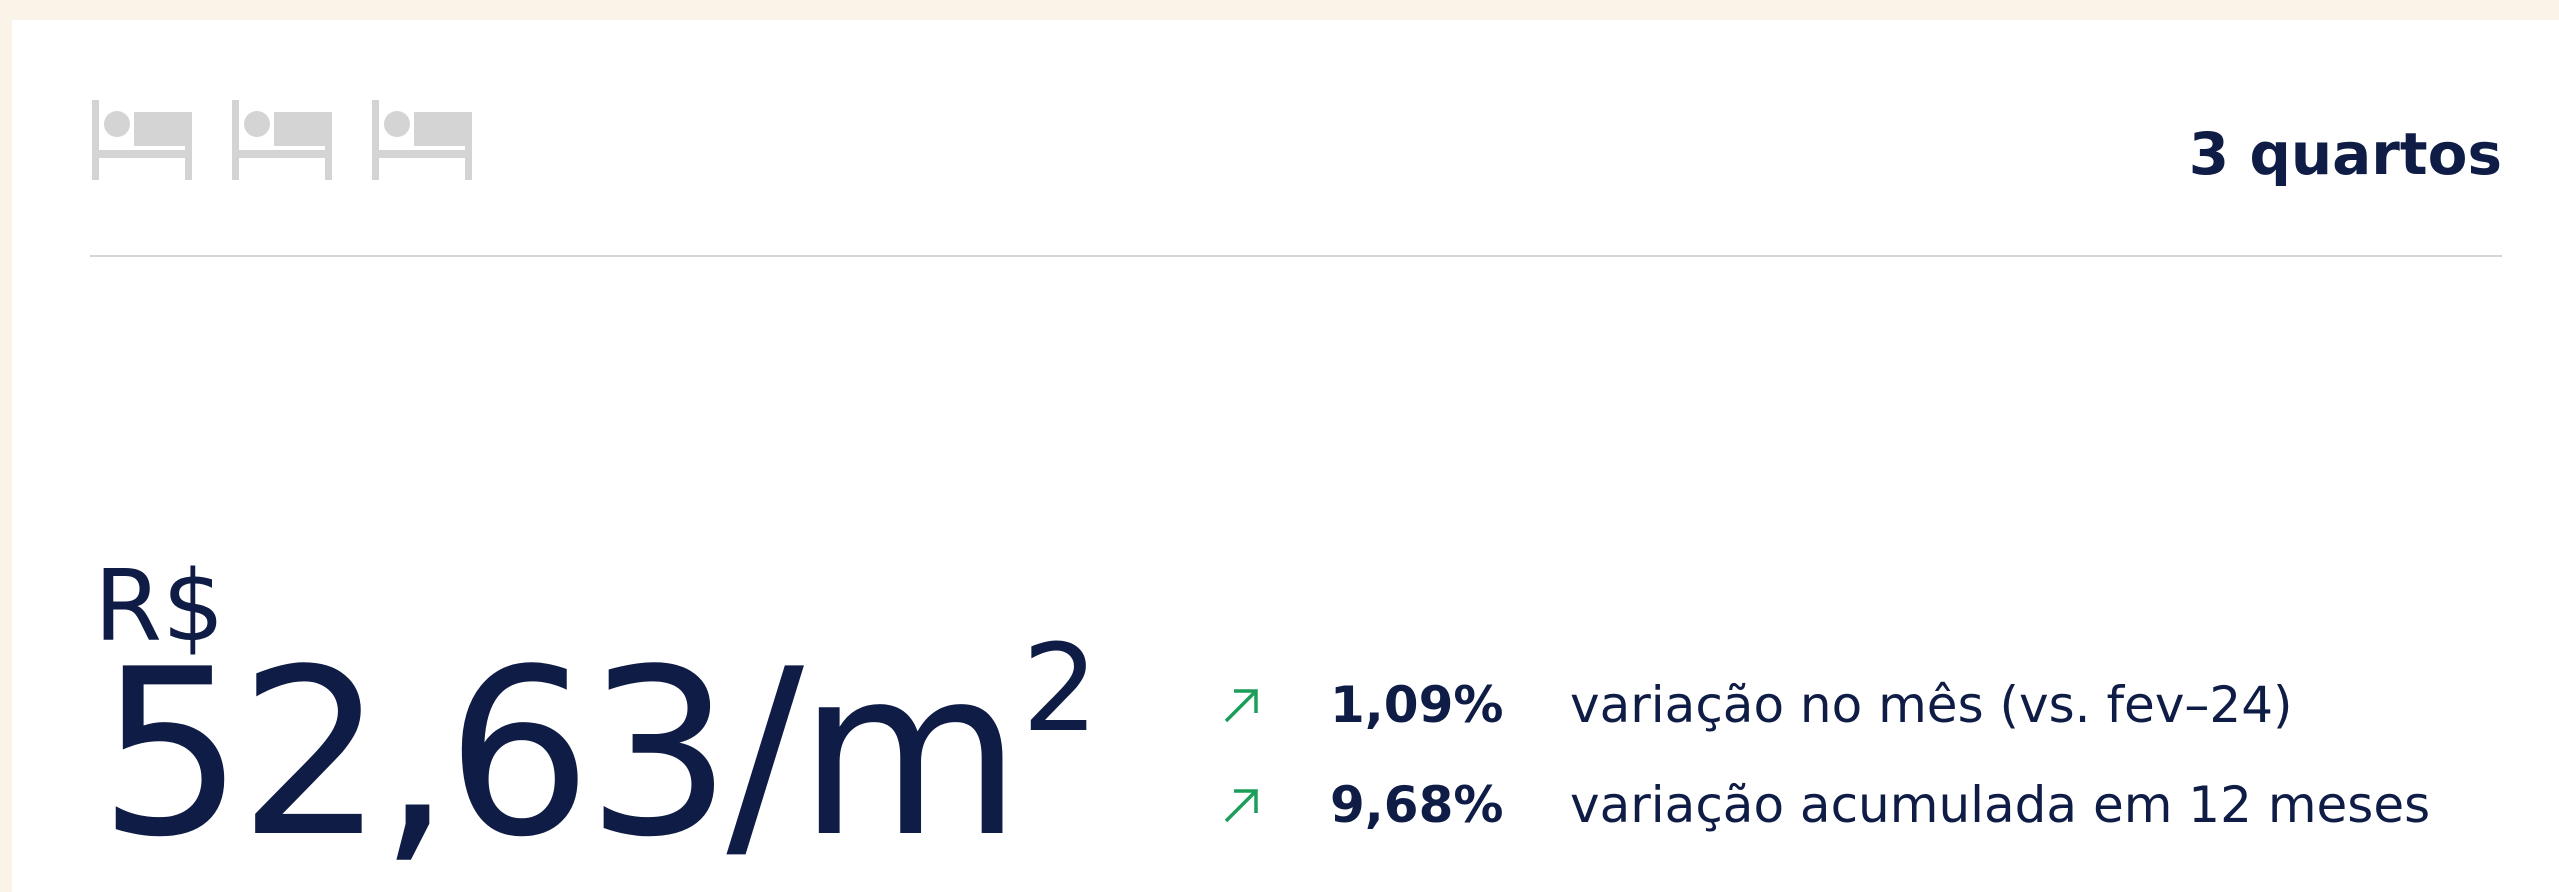 This screenshot has height=892, width=2559. Describe the element at coordinates (1296, 256) in the screenshot. I see `divider` at that location.